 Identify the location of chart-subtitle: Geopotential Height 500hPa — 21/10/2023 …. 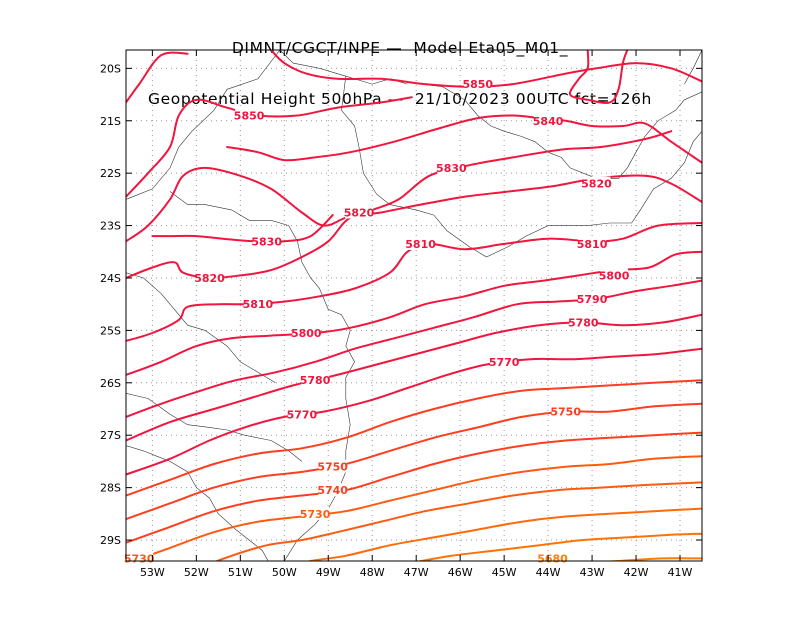
(399, 99).